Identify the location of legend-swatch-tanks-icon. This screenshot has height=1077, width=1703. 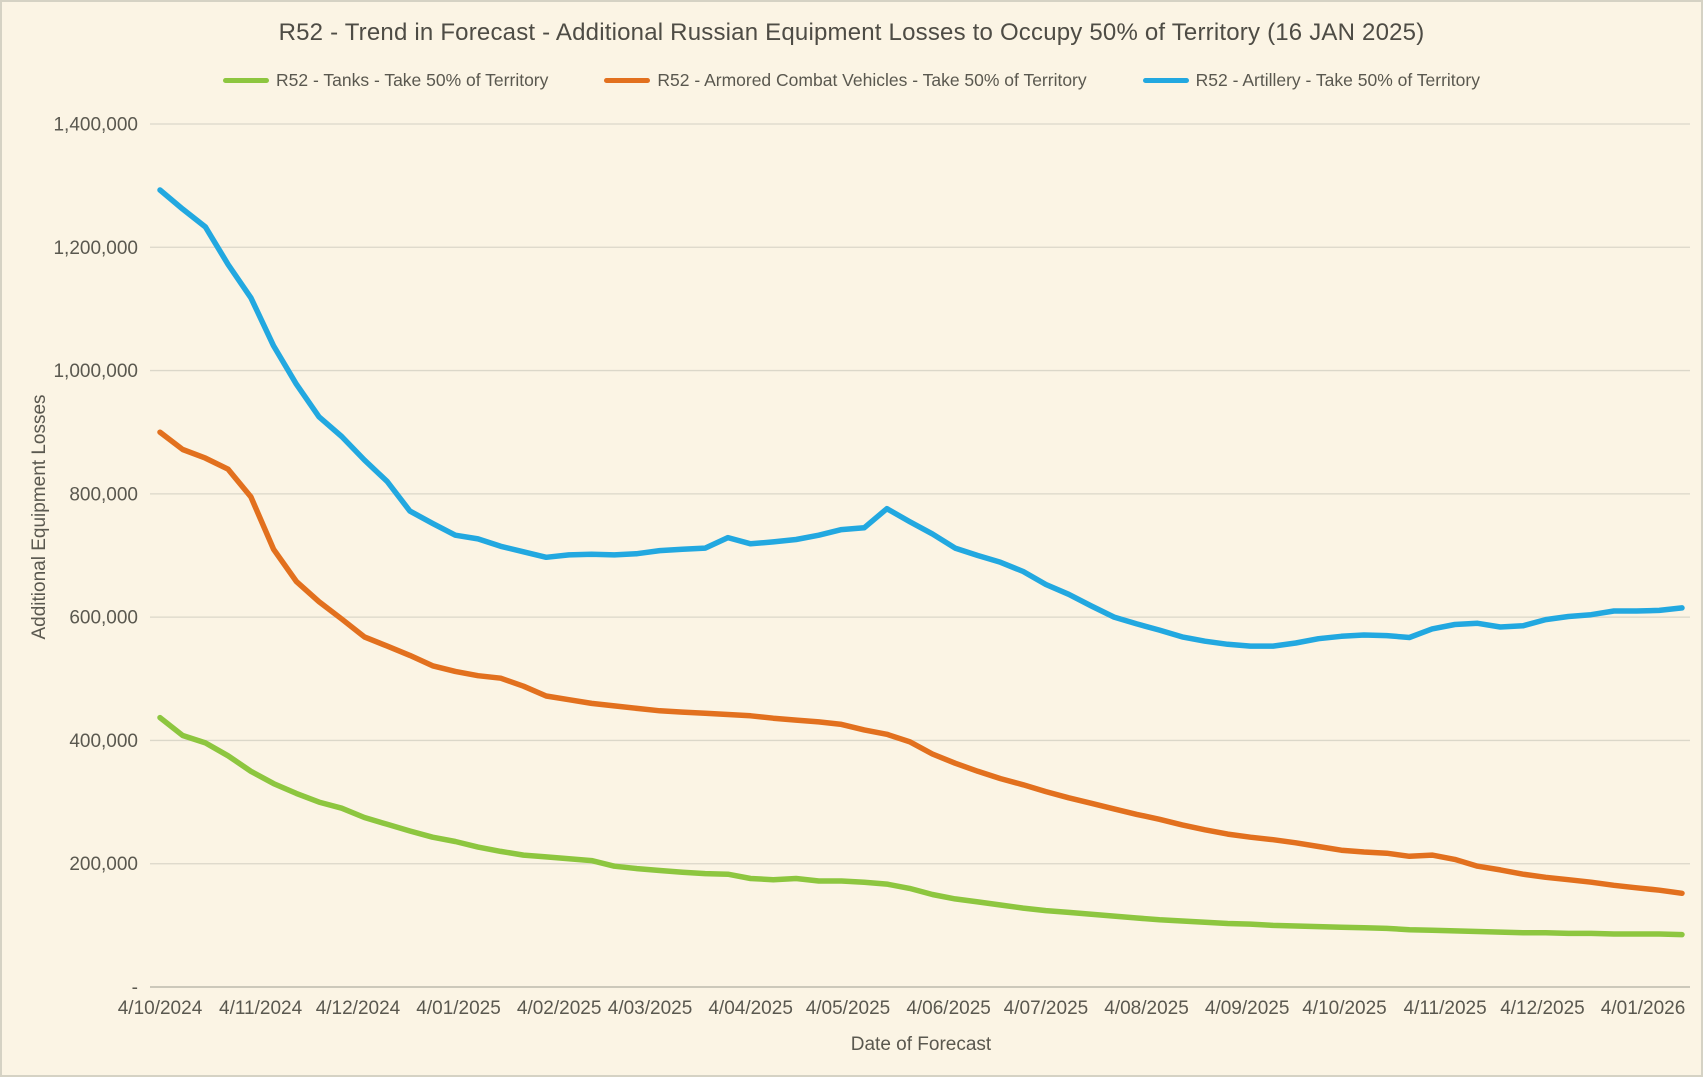
(246, 80).